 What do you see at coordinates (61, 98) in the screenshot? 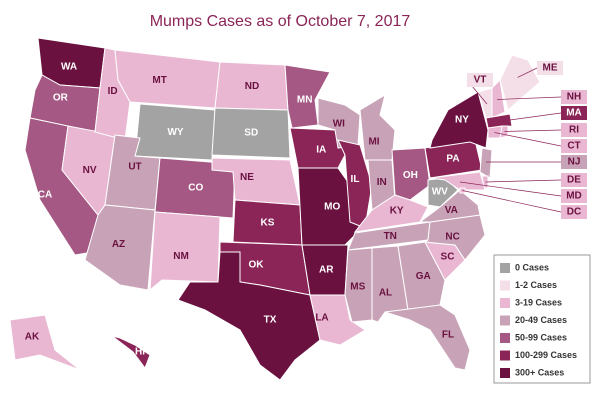
I see `state-label: OR` at bounding box center [61, 98].